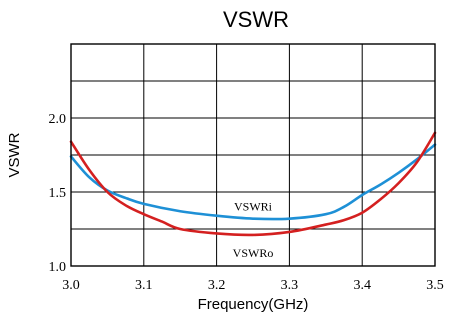 The image size is (449, 321). I want to click on x-tick-label-4: 3.4, so click(362, 285).